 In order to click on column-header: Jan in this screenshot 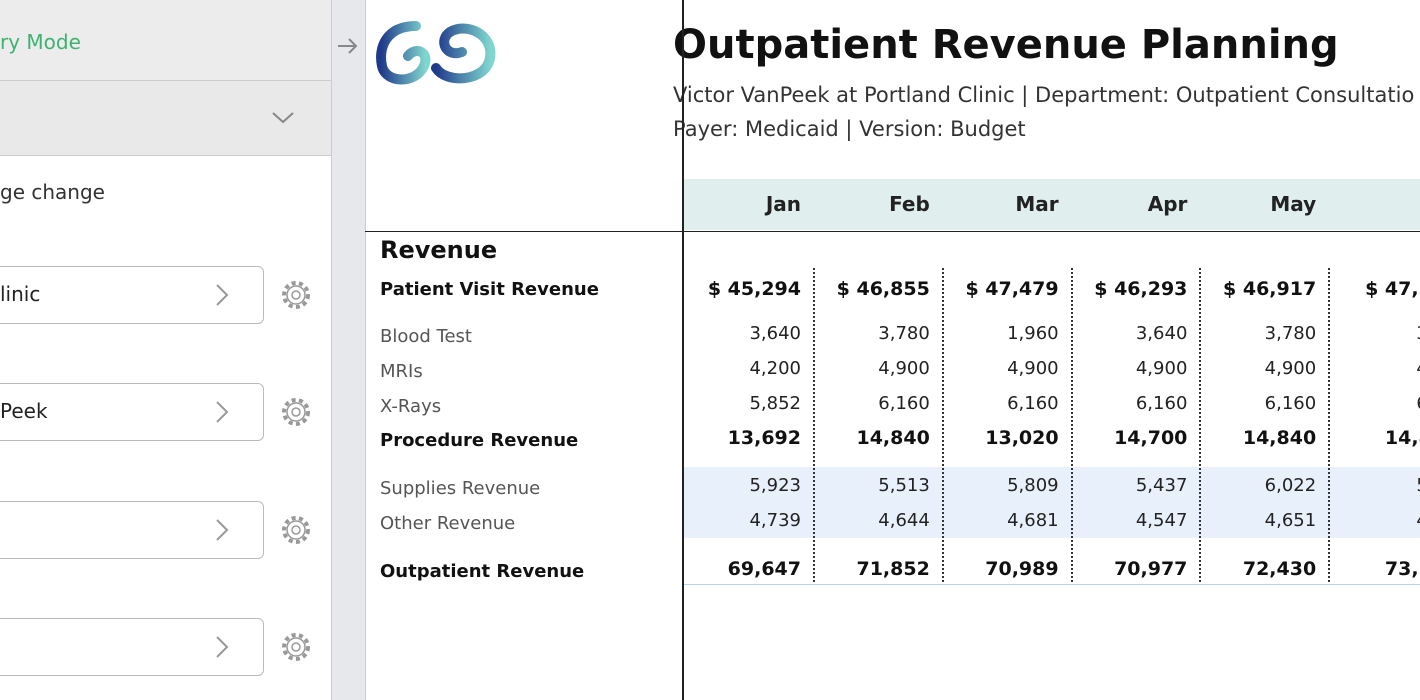, I will do `click(783, 204)`.